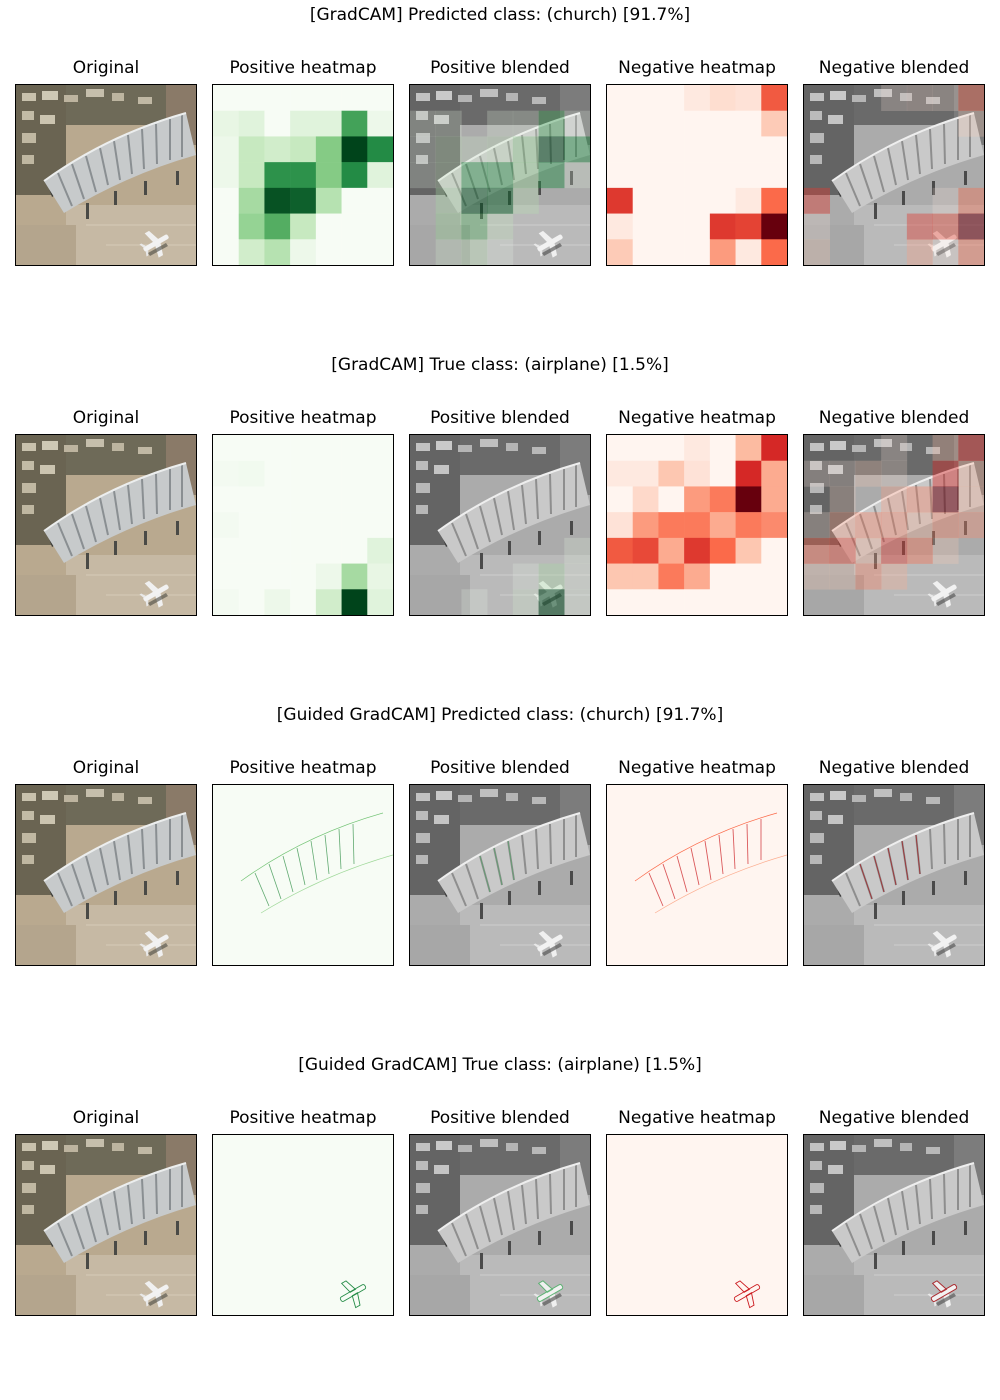 The width and height of the screenshot is (1000, 1400). What do you see at coordinates (106, 525) in the screenshot?
I see `original-image` at bounding box center [106, 525].